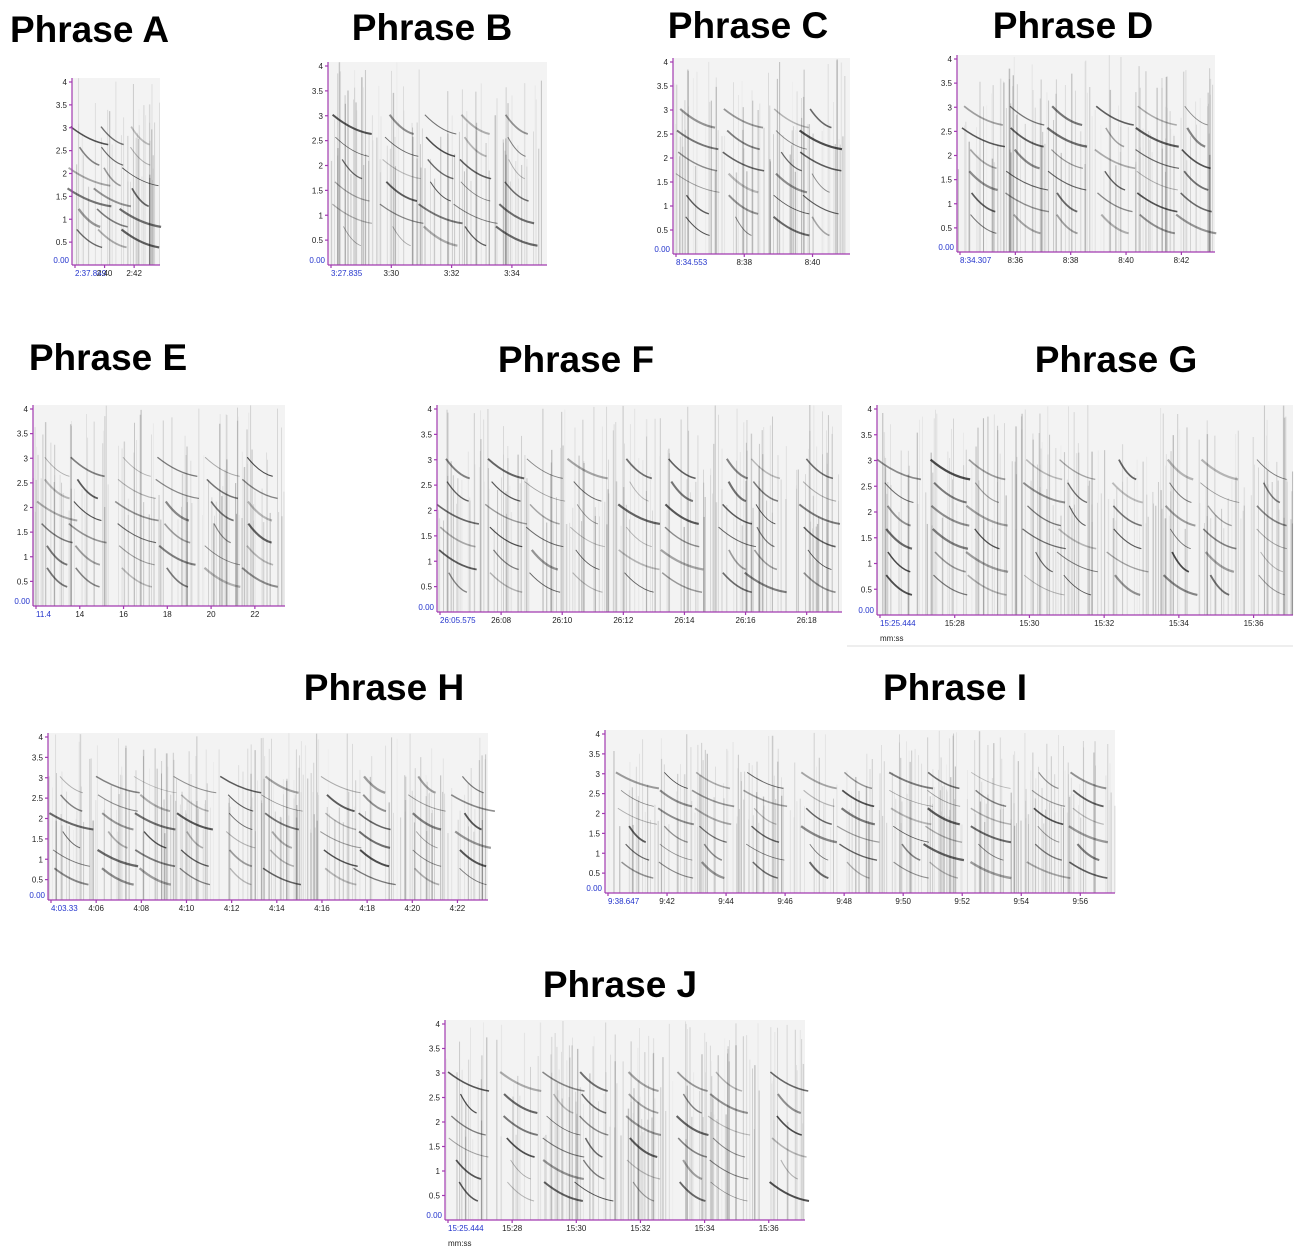 This screenshot has height=1247, width=1298. What do you see at coordinates (785, 901) in the screenshot?
I see `x-tick-label: 9:46` at bounding box center [785, 901].